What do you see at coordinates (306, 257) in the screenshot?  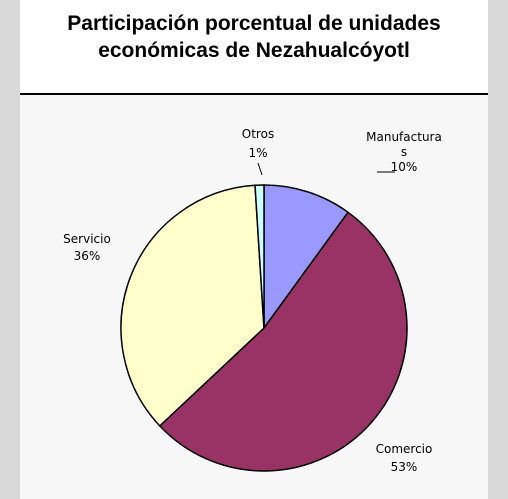 I see `pie-slice-manufactura` at bounding box center [306, 257].